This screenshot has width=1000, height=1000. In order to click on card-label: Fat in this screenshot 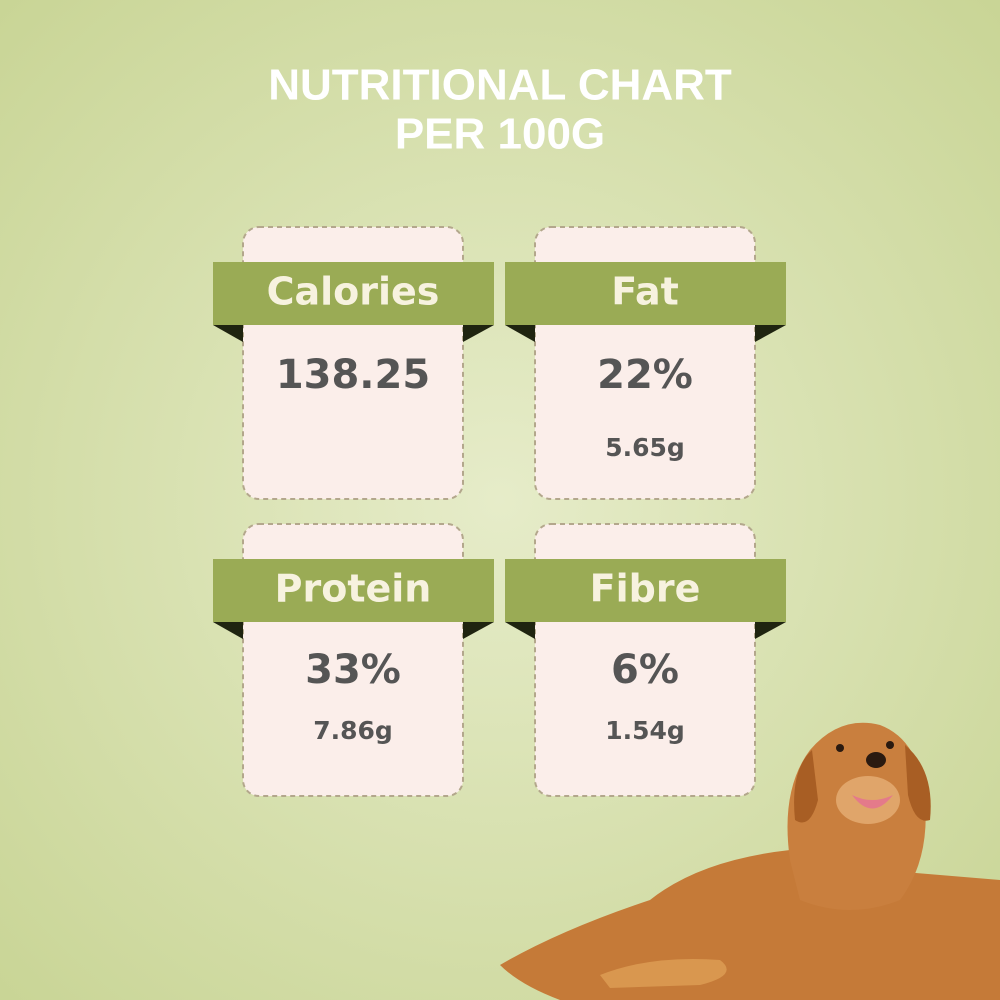, I will do `click(645, 292)`.